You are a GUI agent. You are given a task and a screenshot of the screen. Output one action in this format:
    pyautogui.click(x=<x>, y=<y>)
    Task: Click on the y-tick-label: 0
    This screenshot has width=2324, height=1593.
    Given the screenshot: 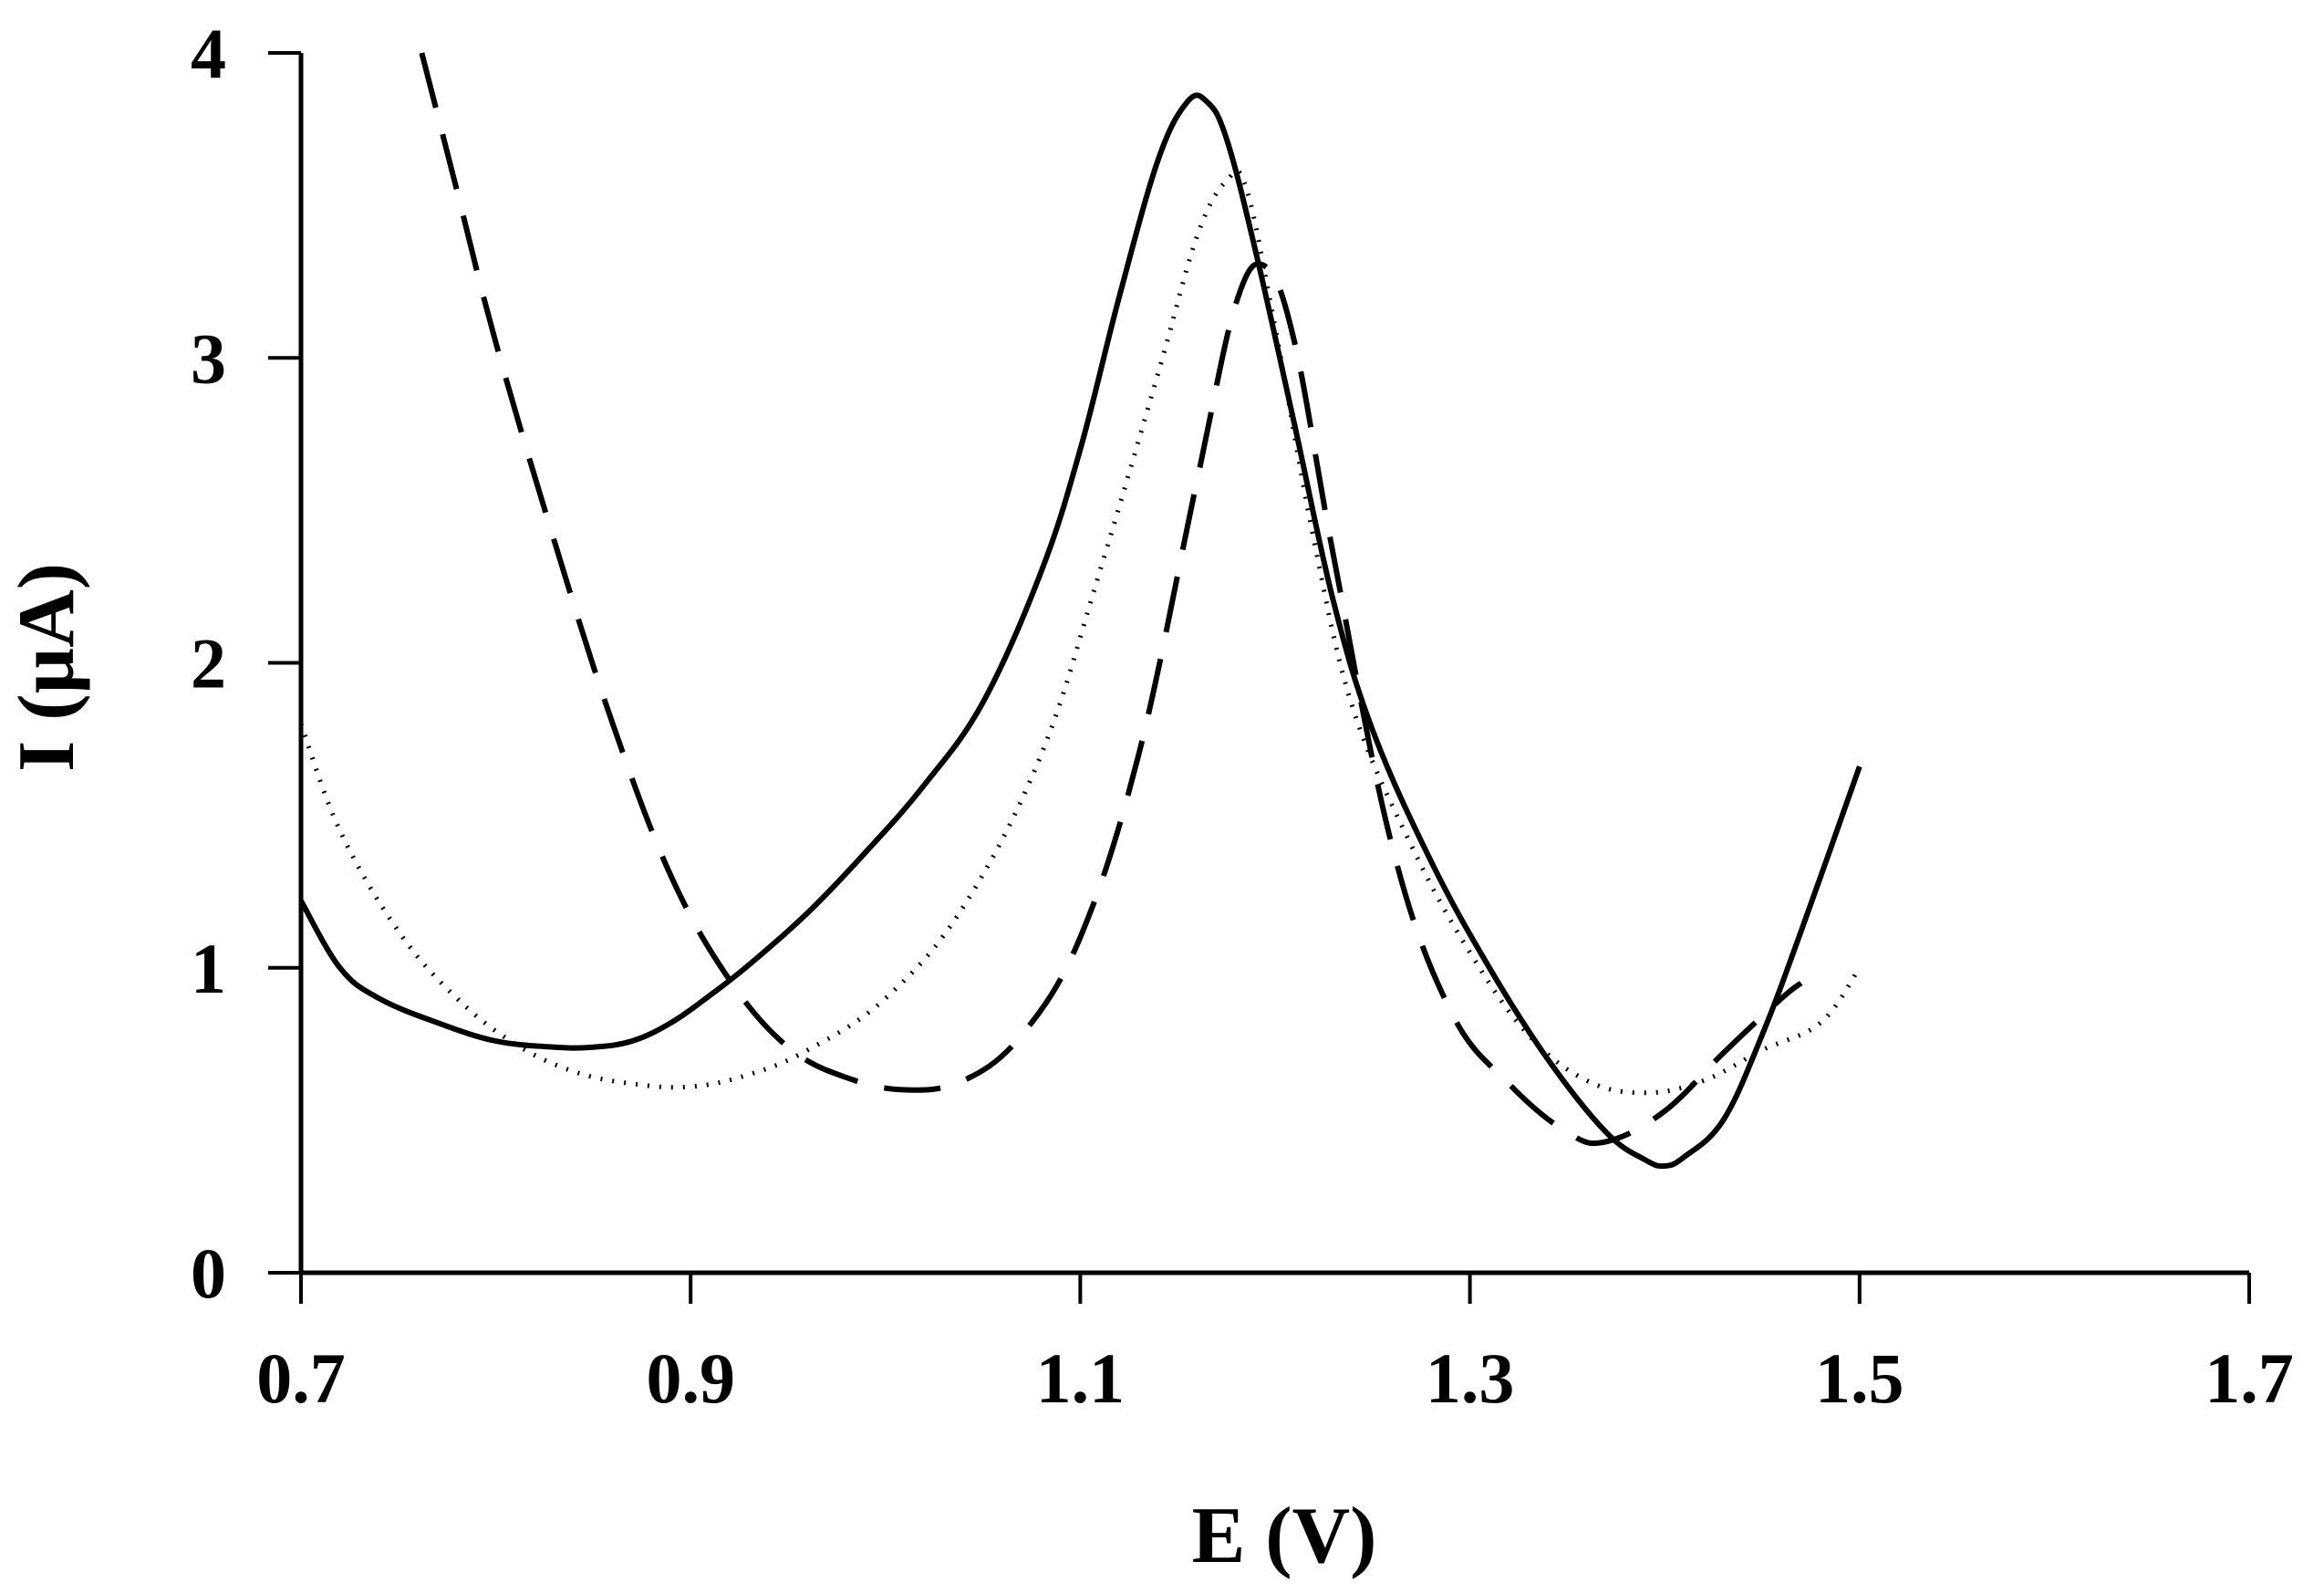 What is the action you would take?
    pyautogui.click(x=208, y=1273)
    